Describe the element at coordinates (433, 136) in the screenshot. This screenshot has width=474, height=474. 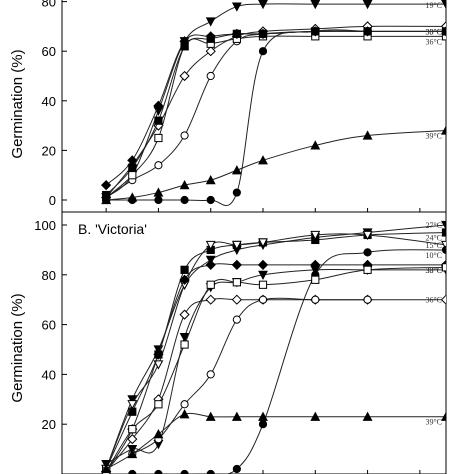
I see `series-label: 39°C` at that location.